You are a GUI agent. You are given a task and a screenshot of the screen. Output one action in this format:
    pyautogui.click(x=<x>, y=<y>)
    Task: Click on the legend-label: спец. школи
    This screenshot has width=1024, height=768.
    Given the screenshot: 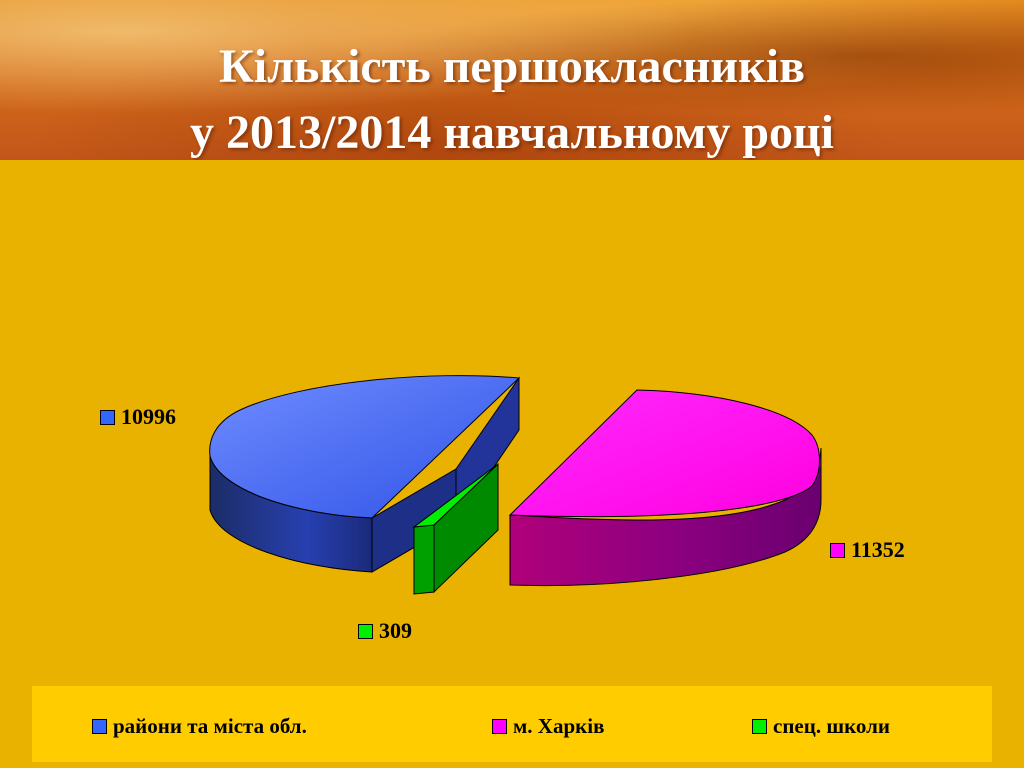 What is the action you would take?
    pyautogui.click(x=831, y=726)
    